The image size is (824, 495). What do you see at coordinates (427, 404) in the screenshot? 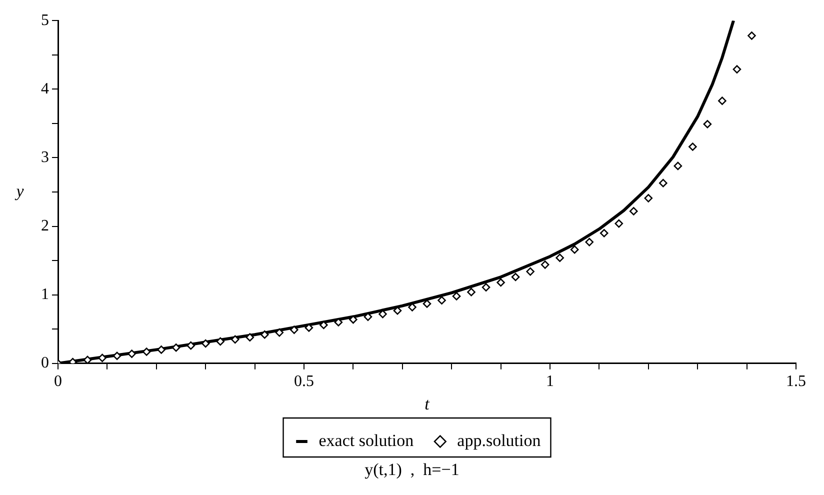
I see `x-axis-title: t` at bounding box center [427, 404].